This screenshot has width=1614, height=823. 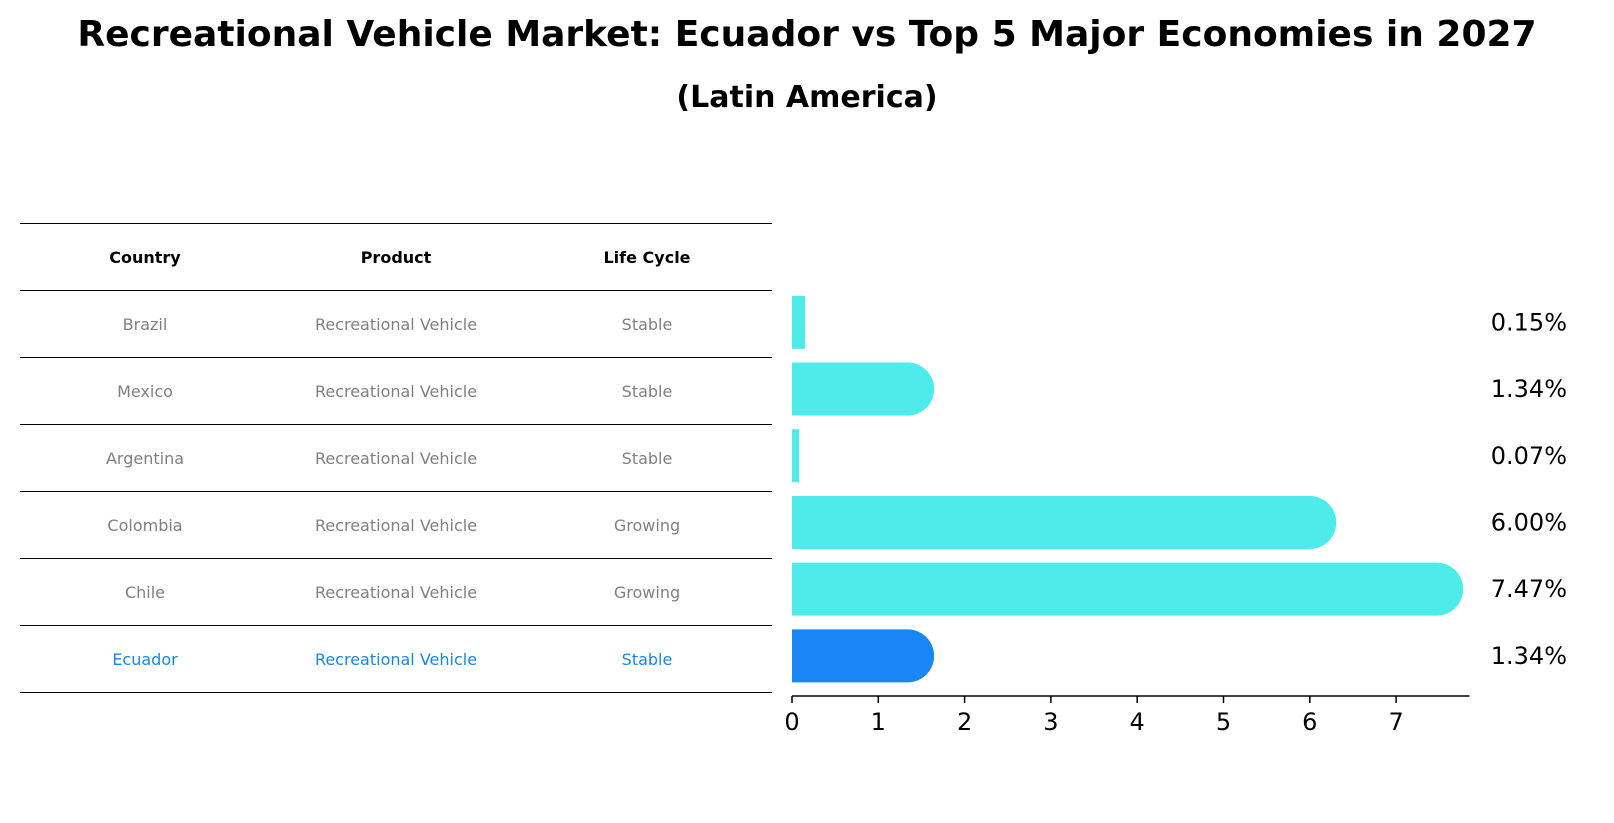 I want to click on x-tick-label: 3, so click(x=1050, y=722).